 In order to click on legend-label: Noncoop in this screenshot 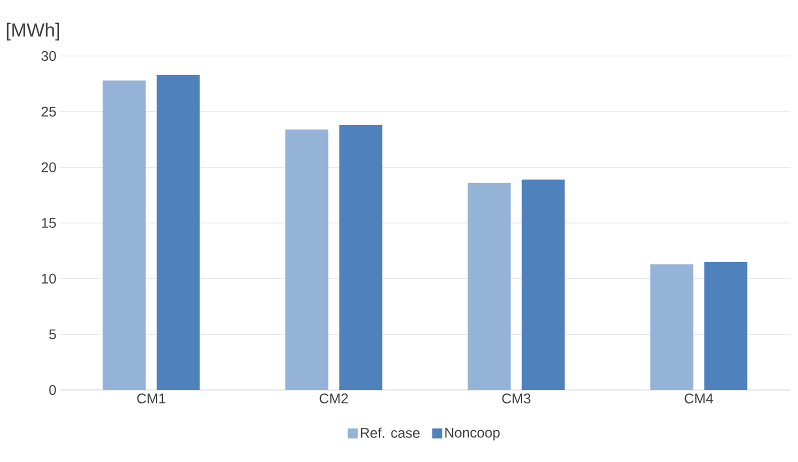, I will do `click(472, 434)`.